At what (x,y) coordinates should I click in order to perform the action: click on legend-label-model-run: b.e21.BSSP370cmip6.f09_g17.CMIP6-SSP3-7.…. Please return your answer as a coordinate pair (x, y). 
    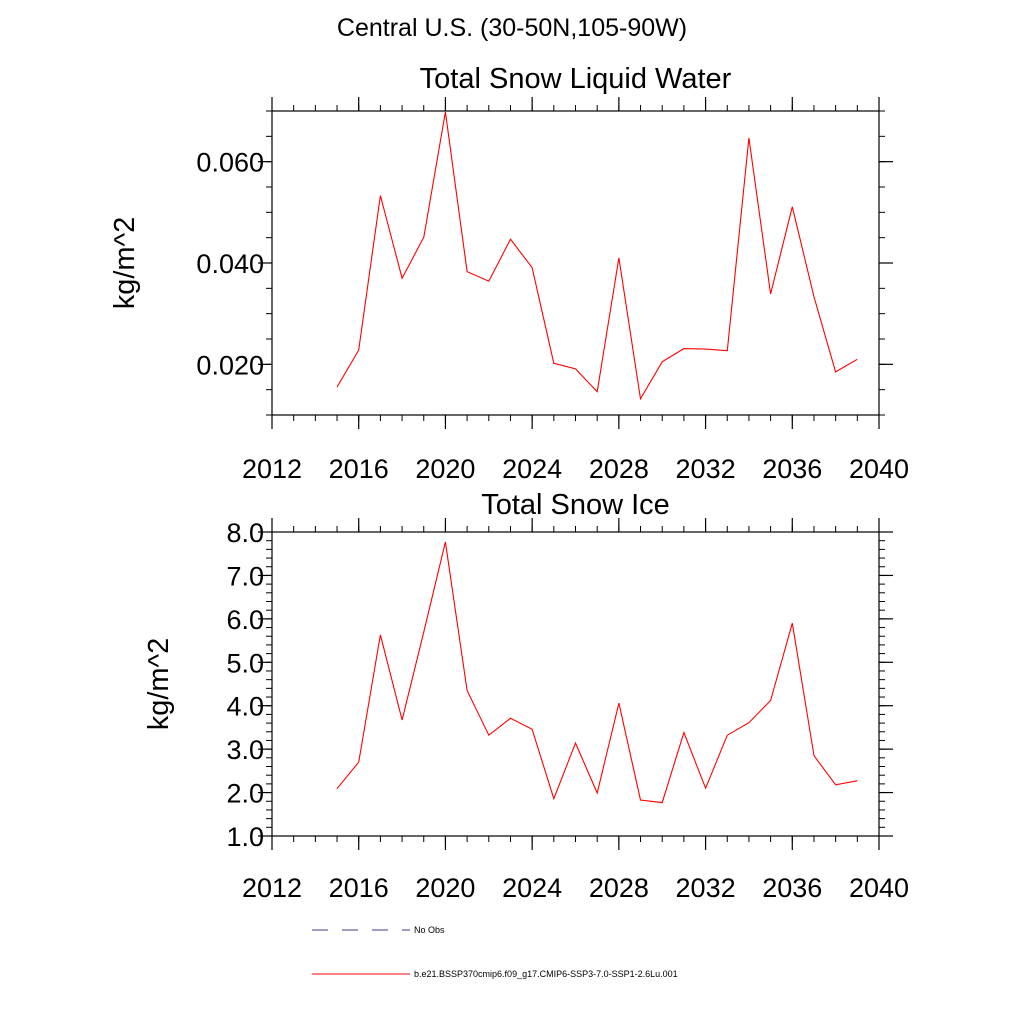
    Looking at the image, I should click on (546, 974).